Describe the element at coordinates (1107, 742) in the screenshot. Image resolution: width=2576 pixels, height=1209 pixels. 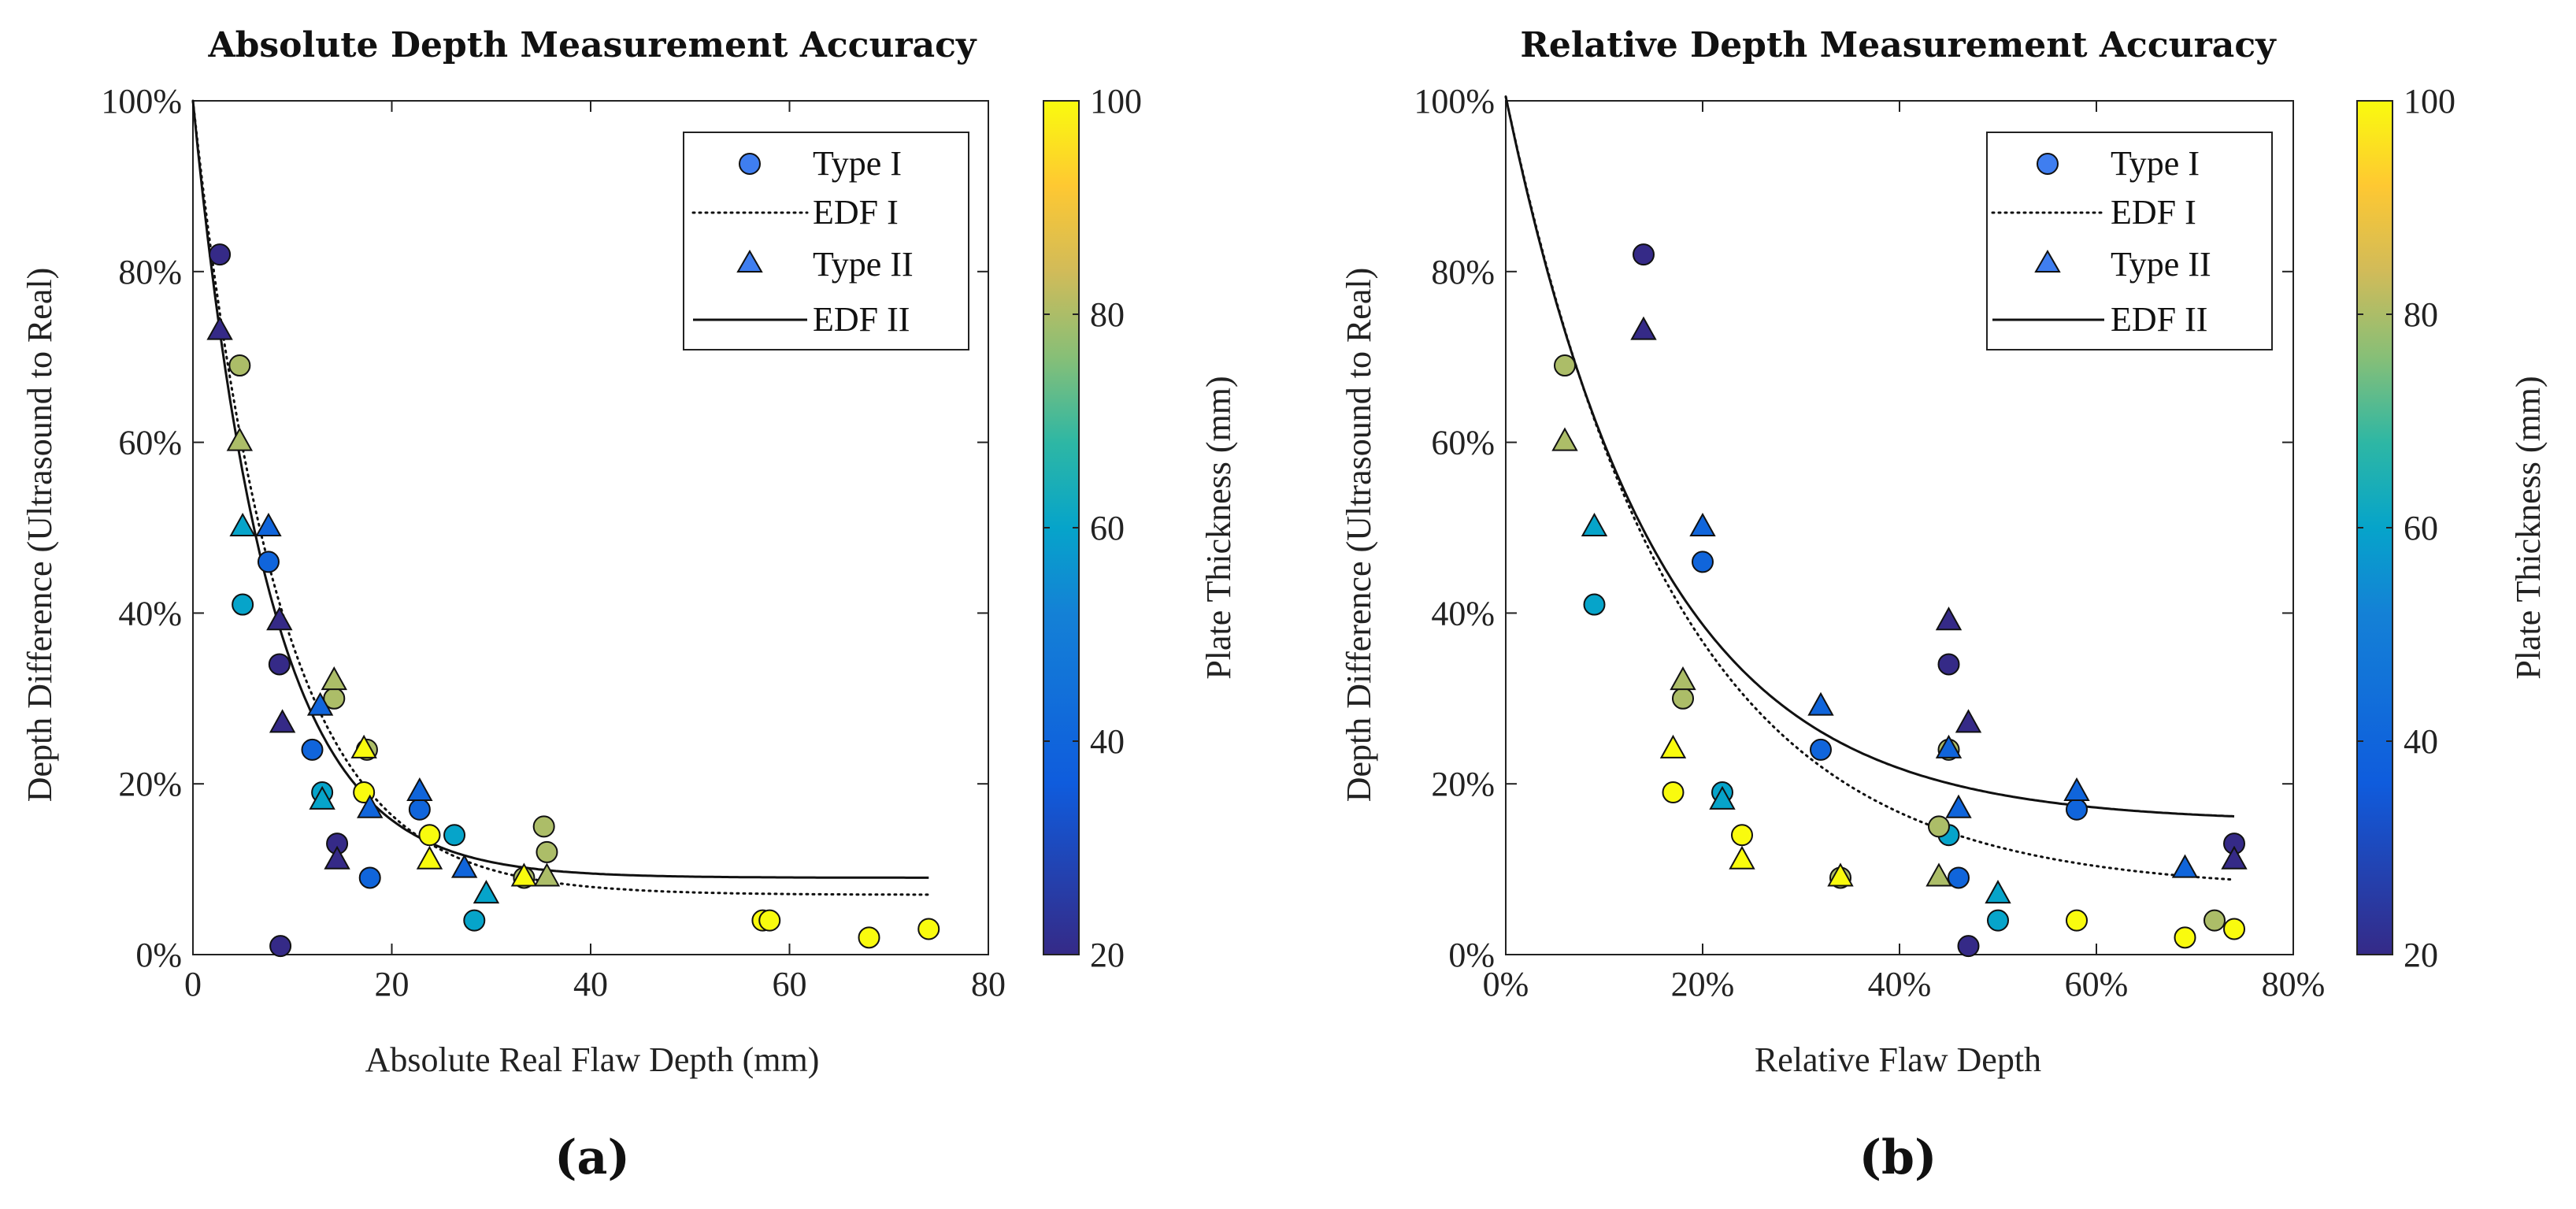
I see `chart-a-colorbar-tick-label: 40` at that location.